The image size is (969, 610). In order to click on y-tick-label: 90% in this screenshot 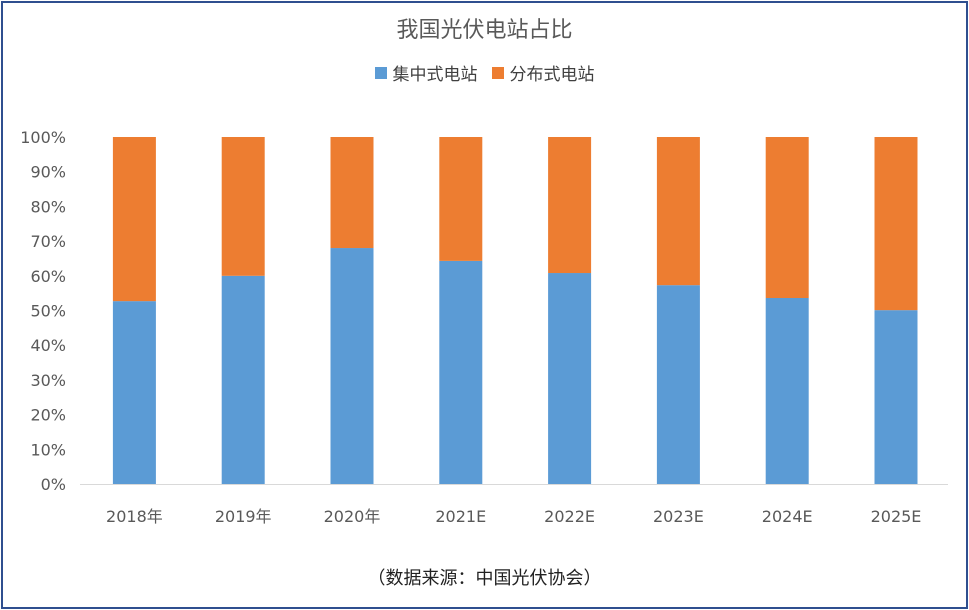, I will do `click(48, 172)`.